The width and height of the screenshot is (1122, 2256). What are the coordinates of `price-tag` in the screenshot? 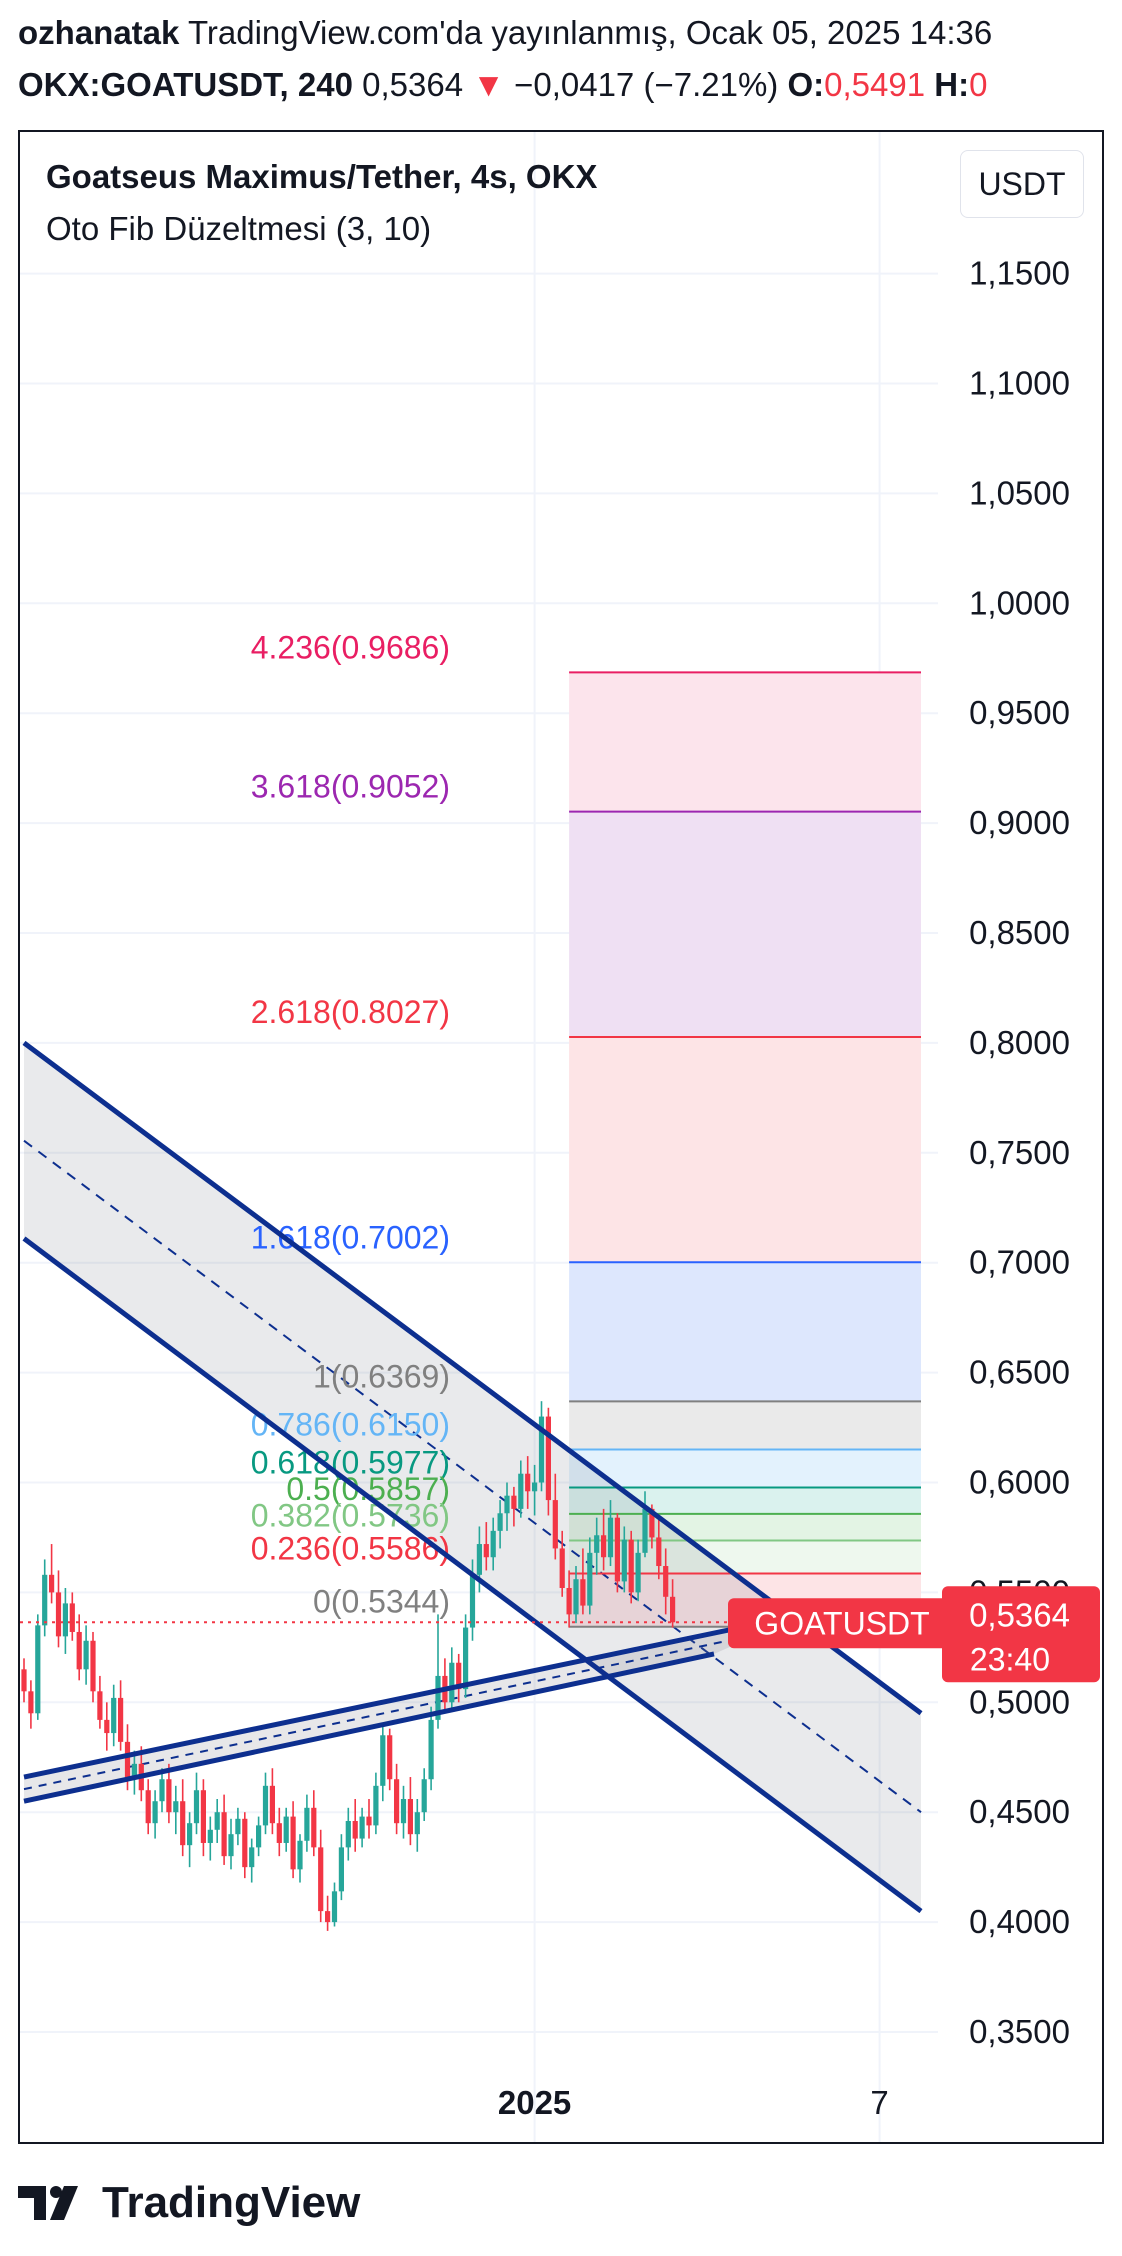 It's located at (1021, 1634).